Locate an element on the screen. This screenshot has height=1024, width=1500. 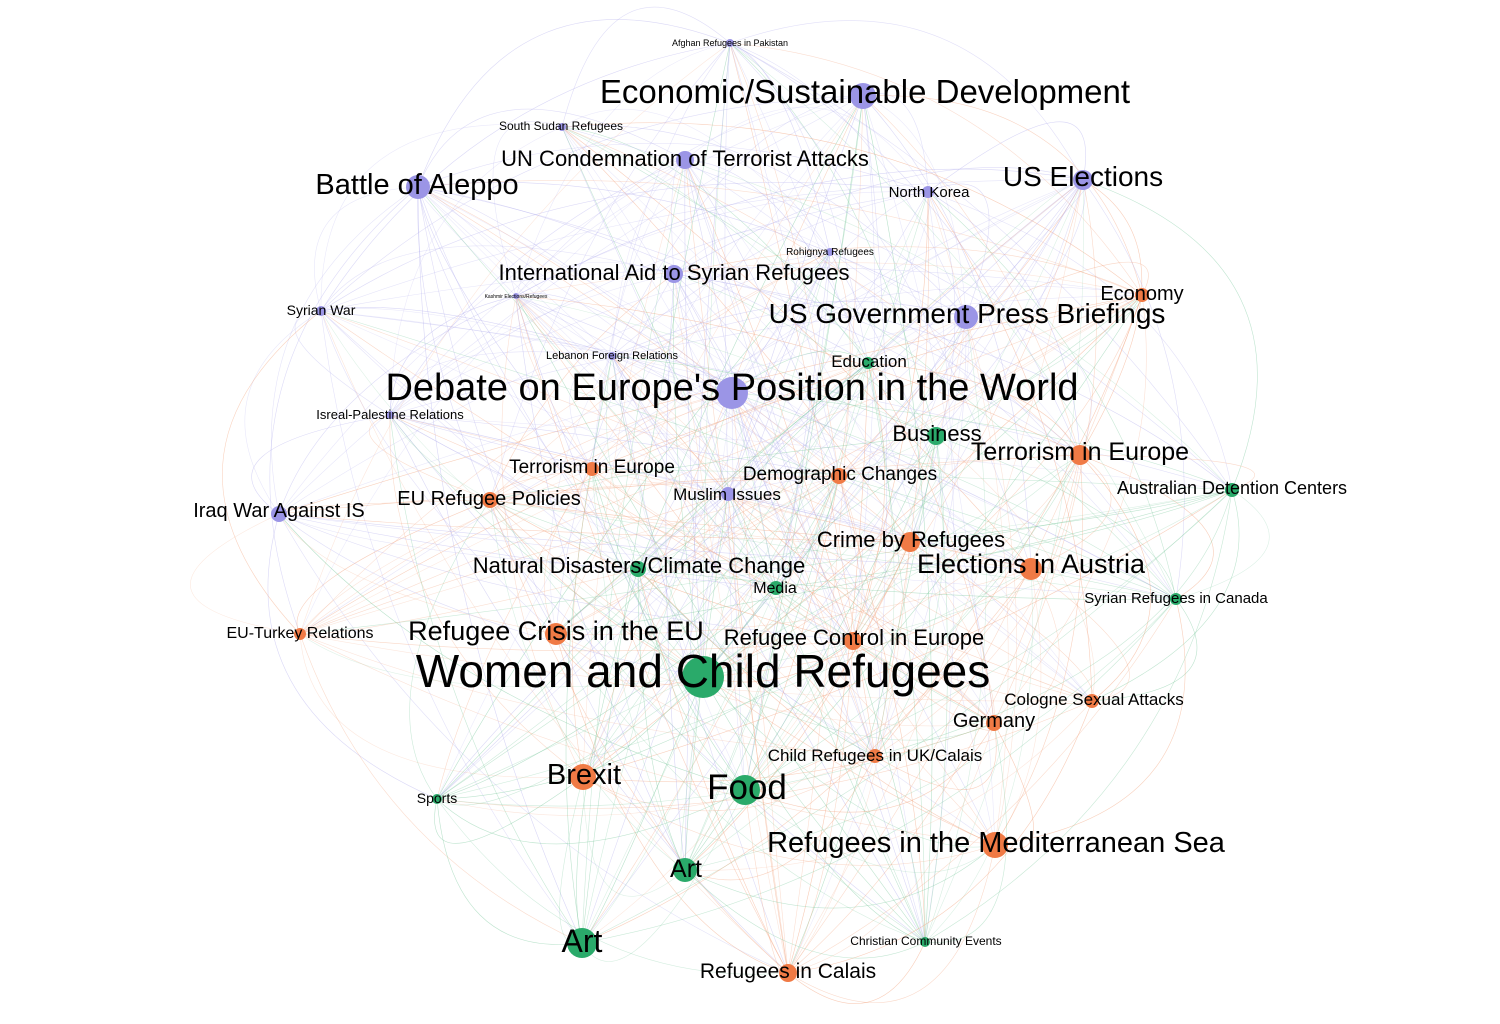
node-label-canada: Syrian Refugees in Canada is located at coordinates (1176, 598).